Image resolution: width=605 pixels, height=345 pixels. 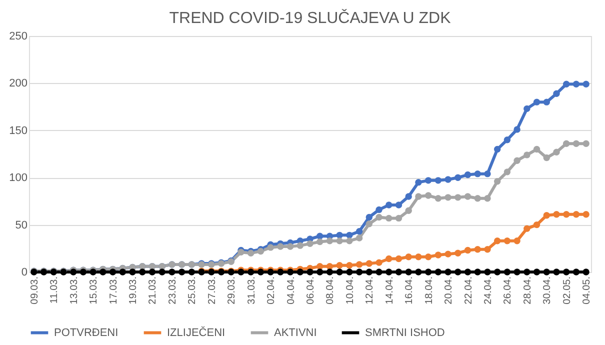 What do you see at coordinates (567, 290) in the screenshot?
I see `x-tick-label: 02.05.` at bounding box center [567, 290].